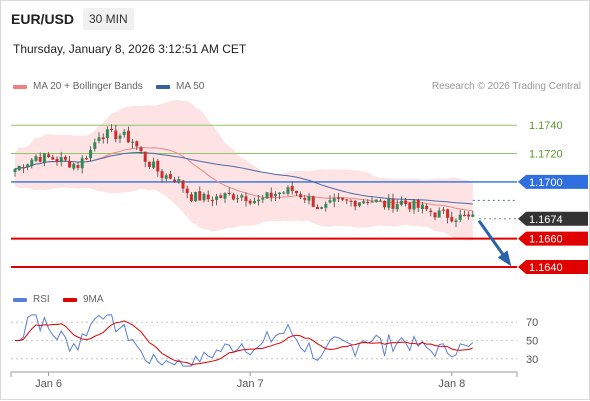  I want to click on rsi-line, so click(244, 340).